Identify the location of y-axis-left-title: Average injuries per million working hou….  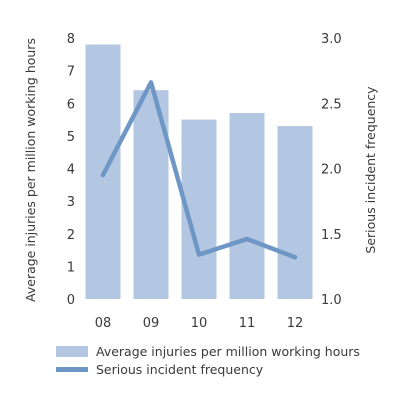
(30, 170).